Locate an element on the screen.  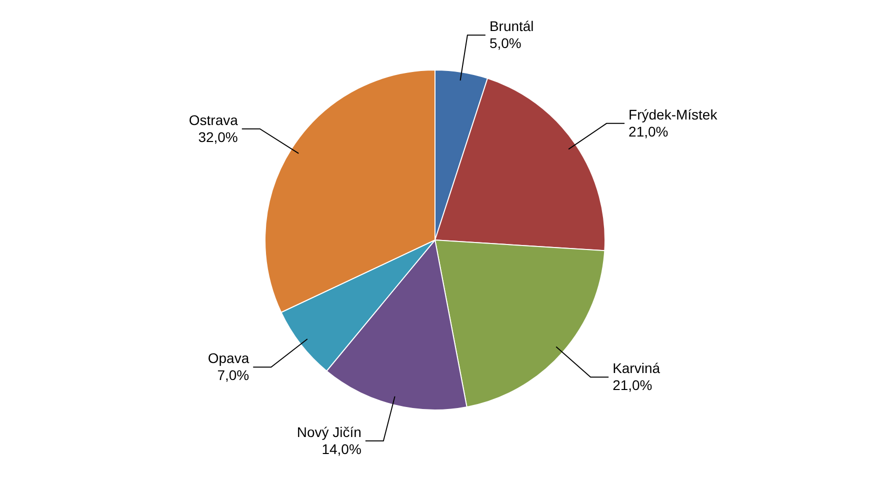
data-label: 32,0% is located at coordinates (218, 136).